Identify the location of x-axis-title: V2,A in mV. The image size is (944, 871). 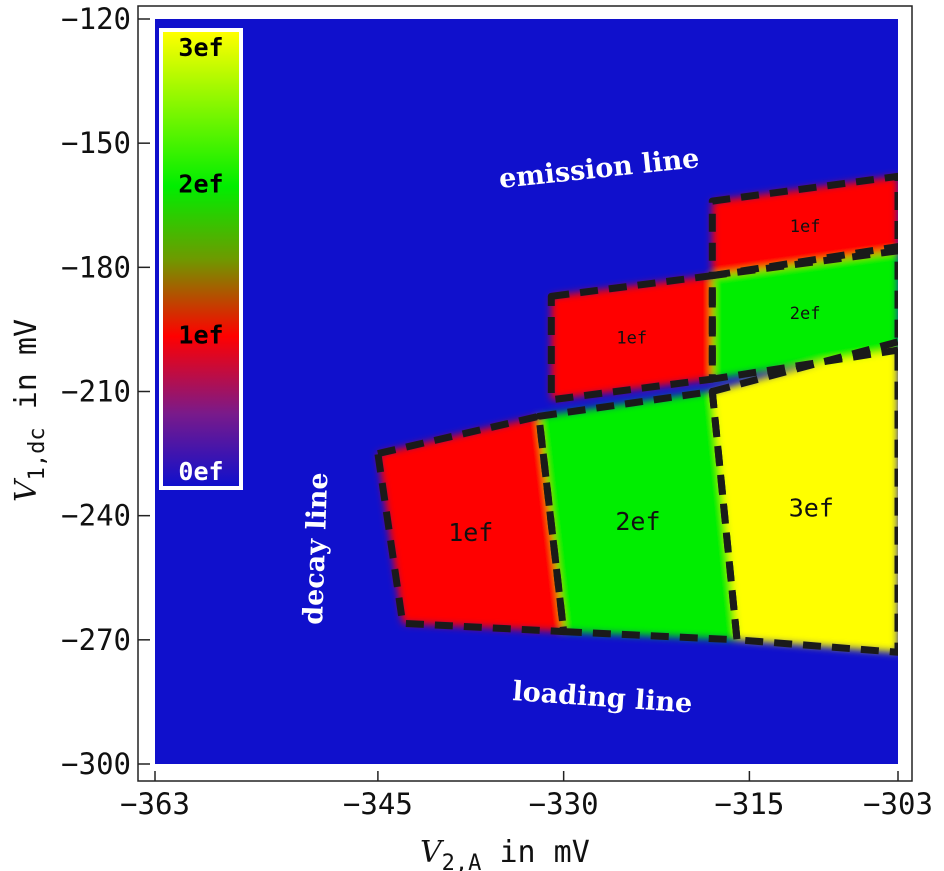
(505, 853).